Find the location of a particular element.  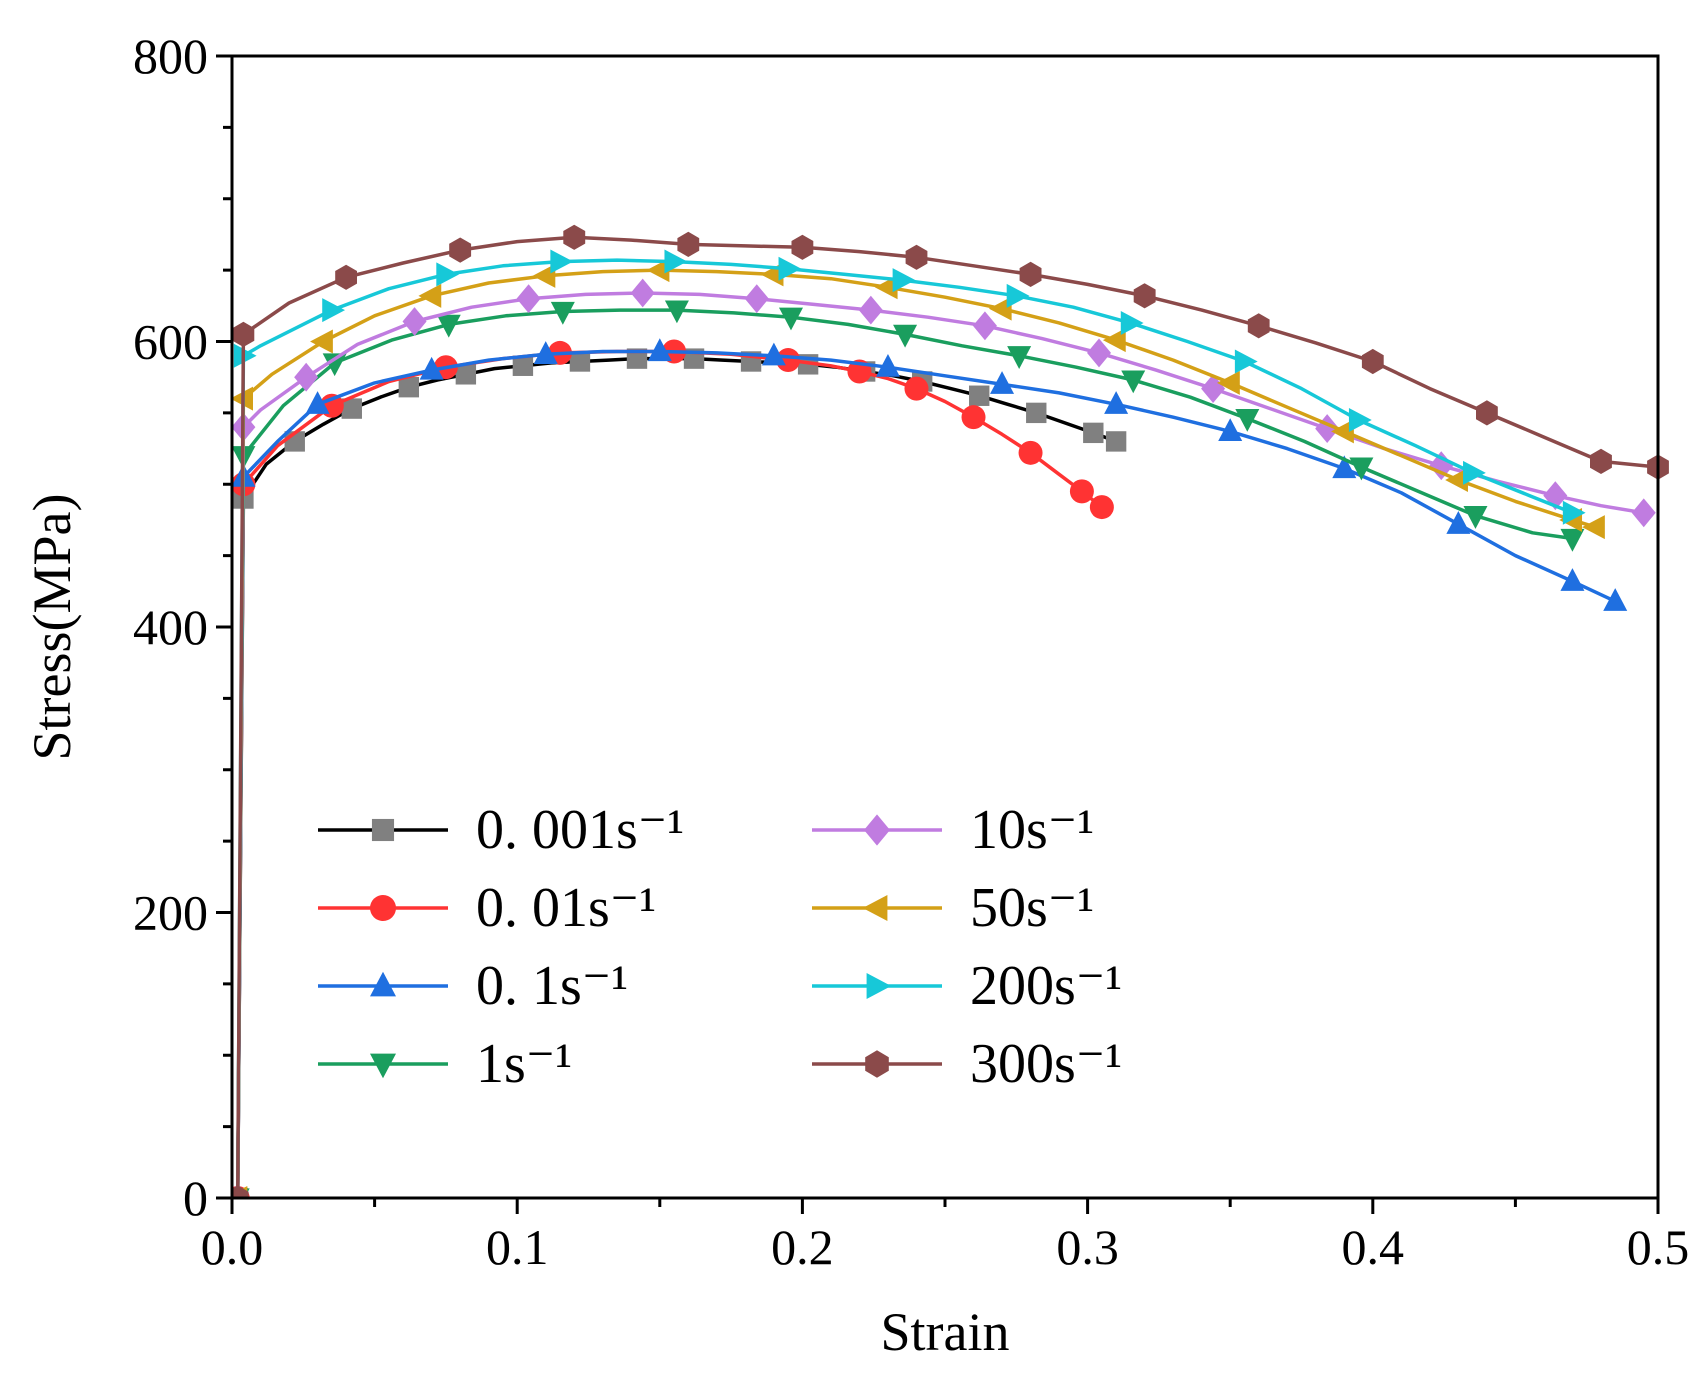

legend-item-3: 1s⁻¹ is located at coordinates (445, 1064).